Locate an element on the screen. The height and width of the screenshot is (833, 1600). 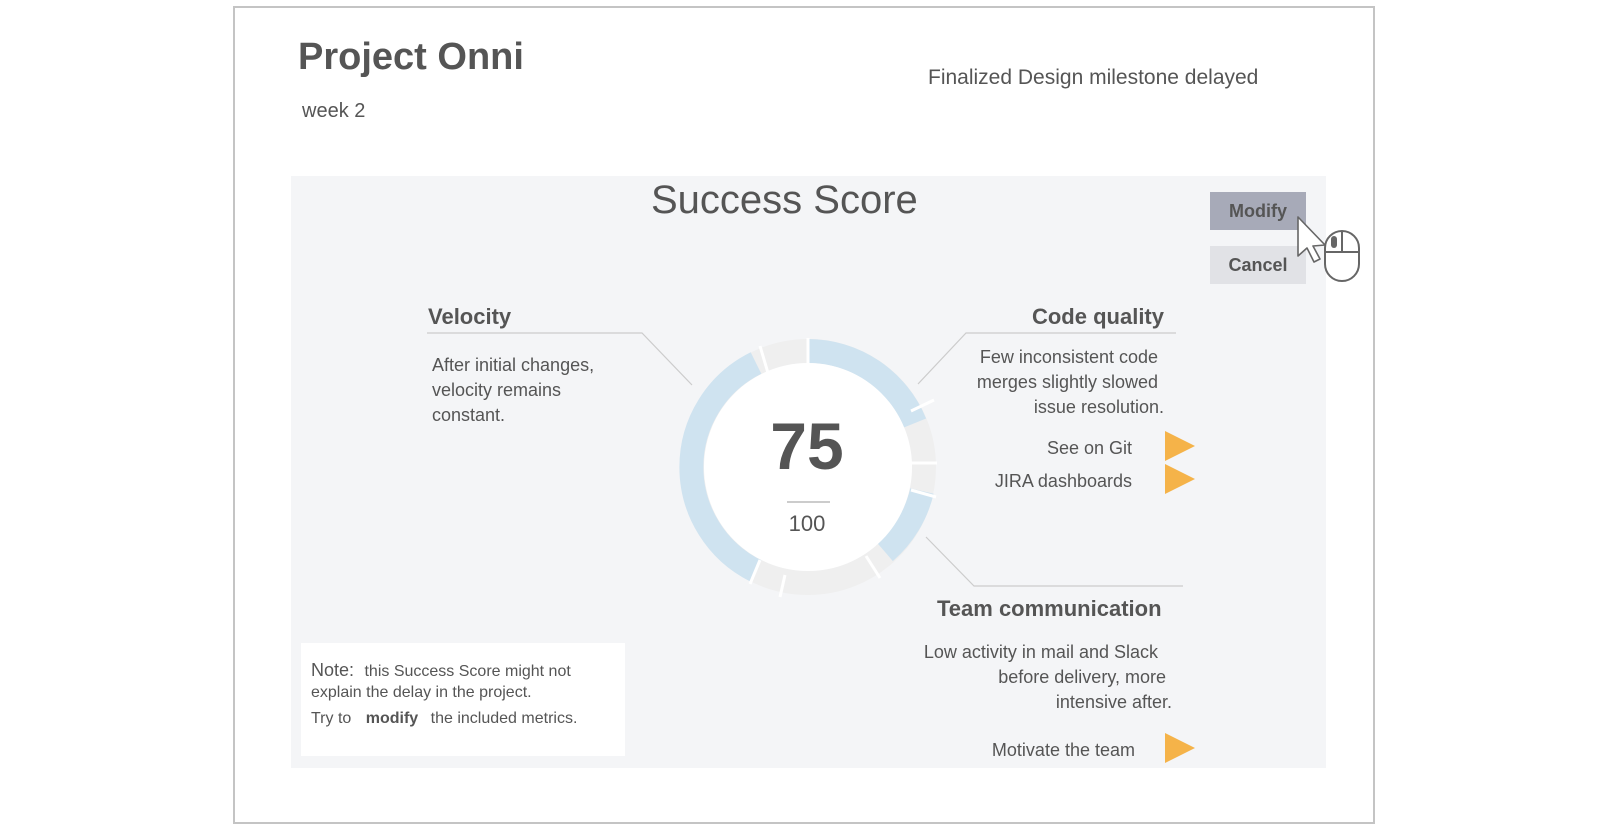
note-modify-emphasis: modify is located at coordinates (392, 718).